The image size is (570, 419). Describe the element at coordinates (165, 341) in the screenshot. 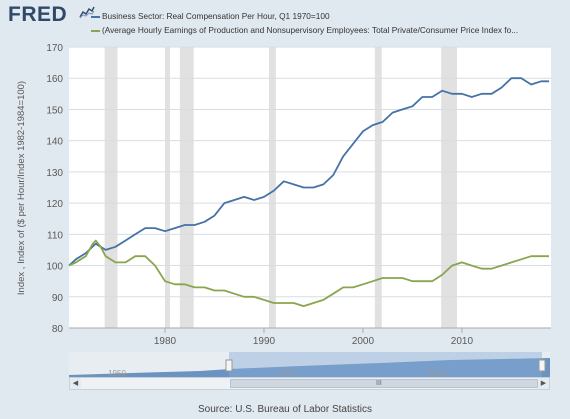

I see `x-tick-label: 1980` at that location.